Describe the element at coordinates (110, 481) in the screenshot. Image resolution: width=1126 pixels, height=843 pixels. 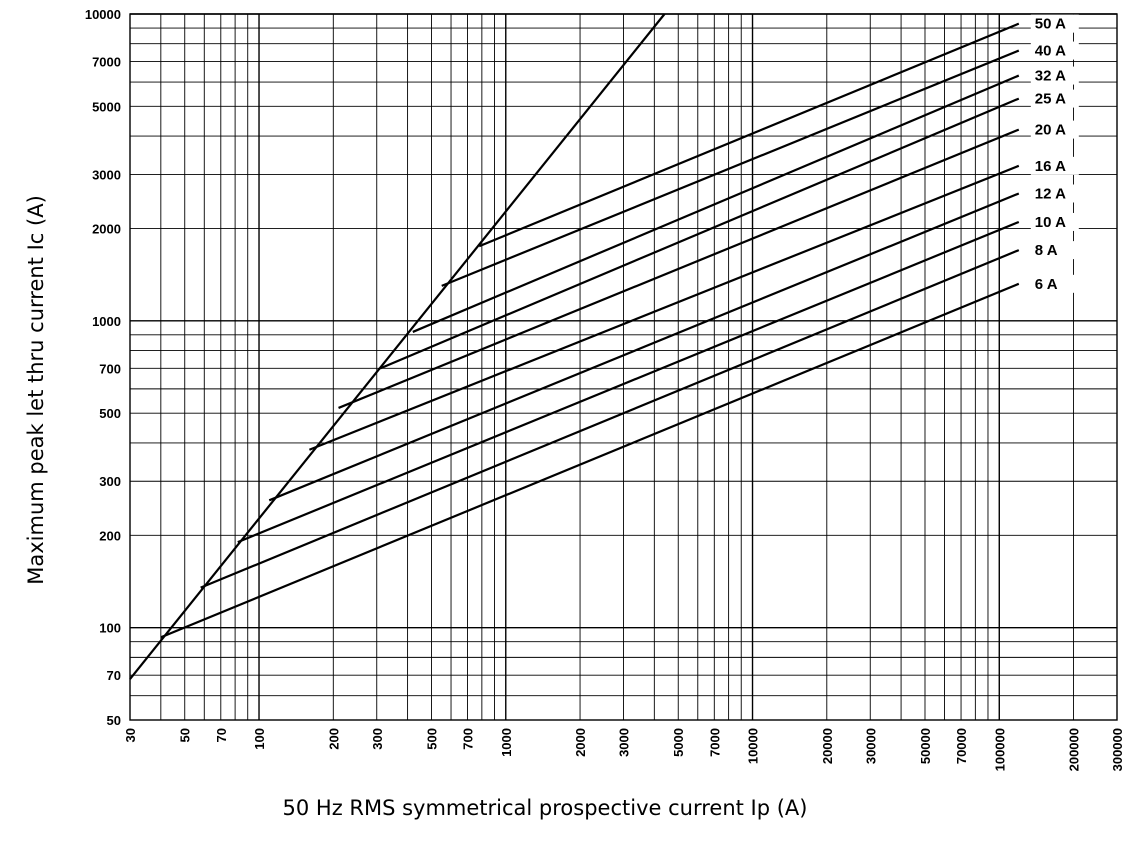
I see `y-tick-label: 300` at that location.